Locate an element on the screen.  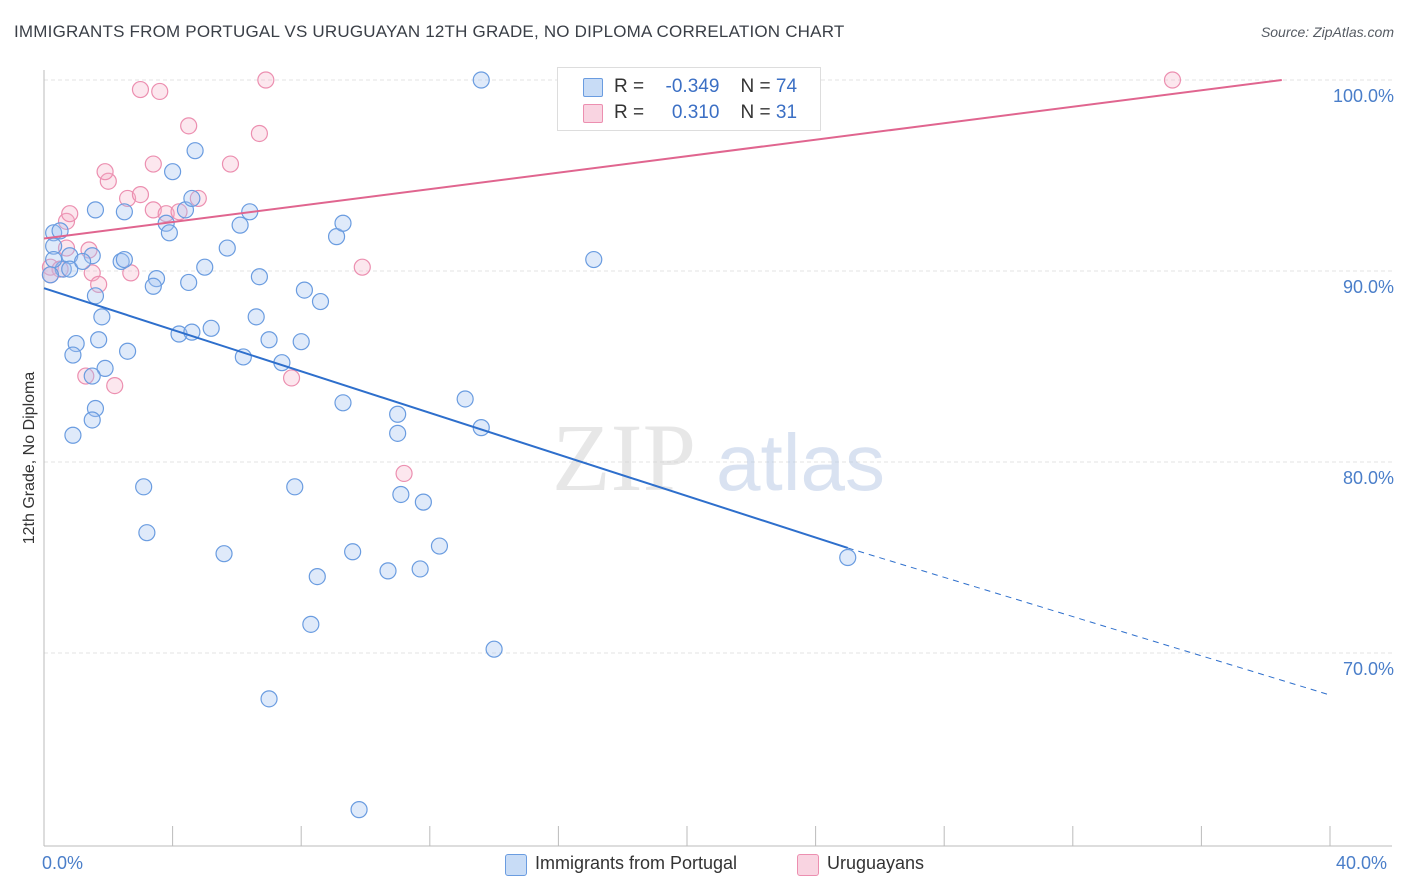
legend-r-value-portugal: -0.349 is located at coordinates (692, 86).